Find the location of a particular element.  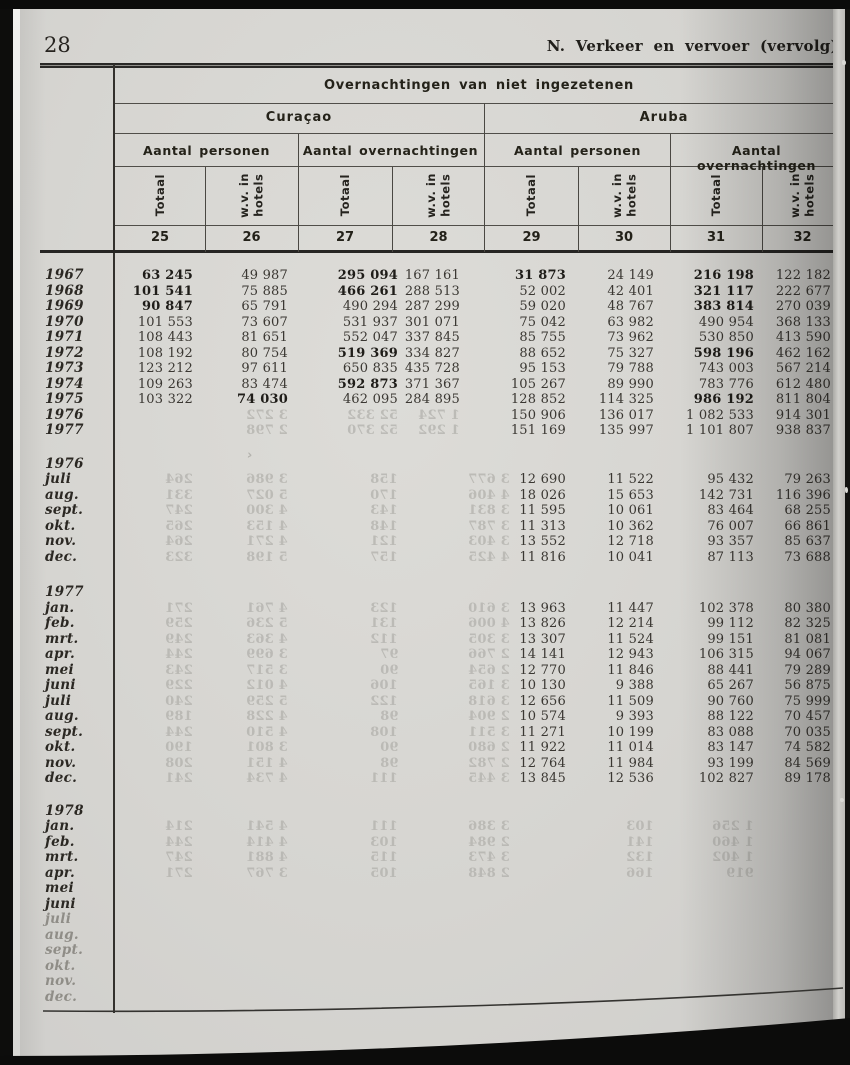

sub-divider is located at coordinates (670, 193).